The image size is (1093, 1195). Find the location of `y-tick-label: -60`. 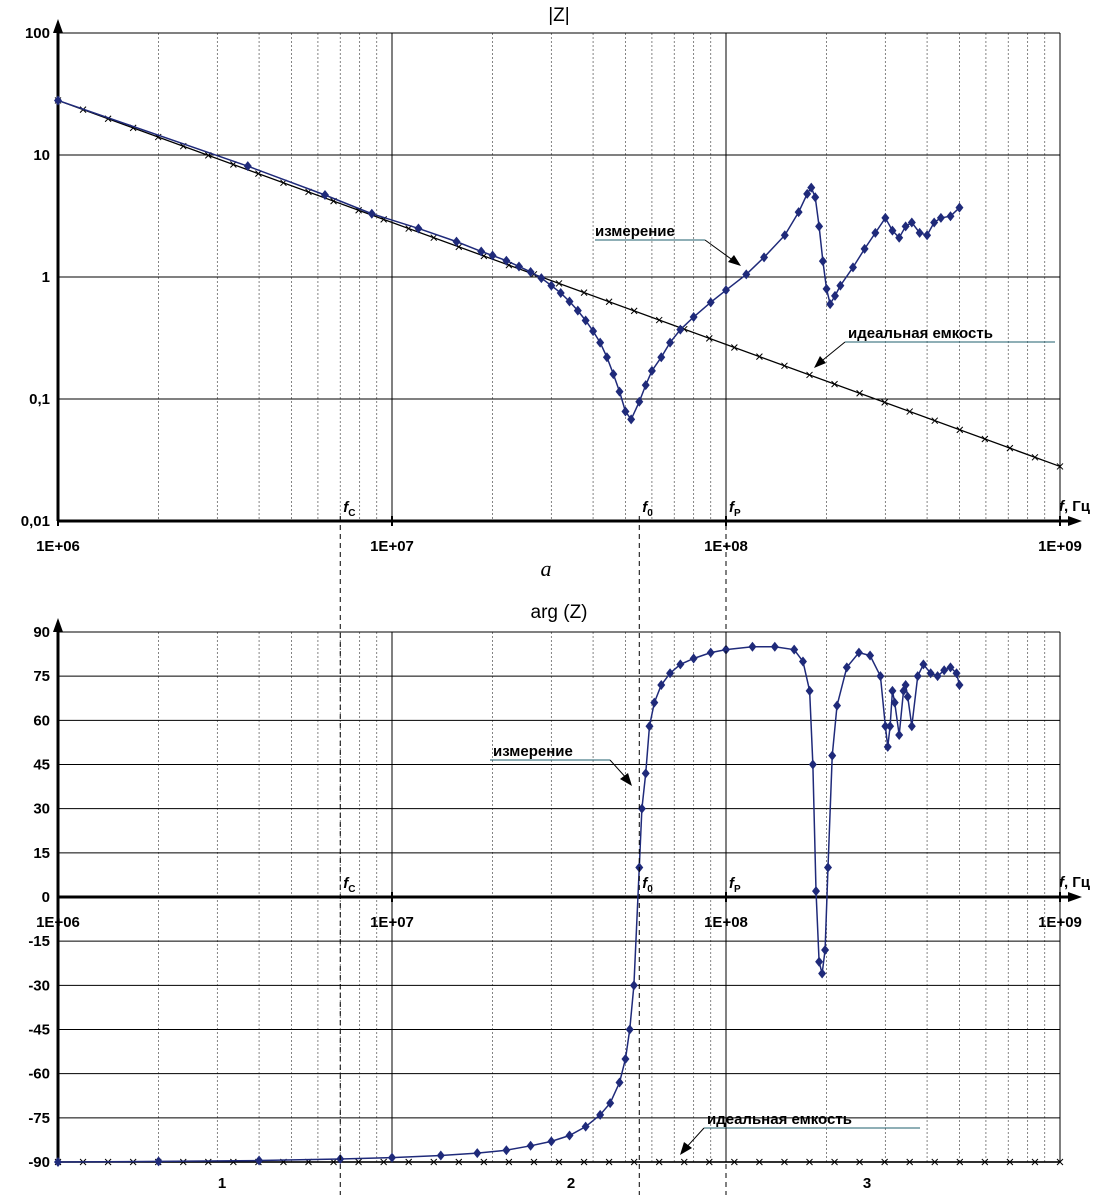

y-tick-label: -60 is located at coordinates (39, 1074).